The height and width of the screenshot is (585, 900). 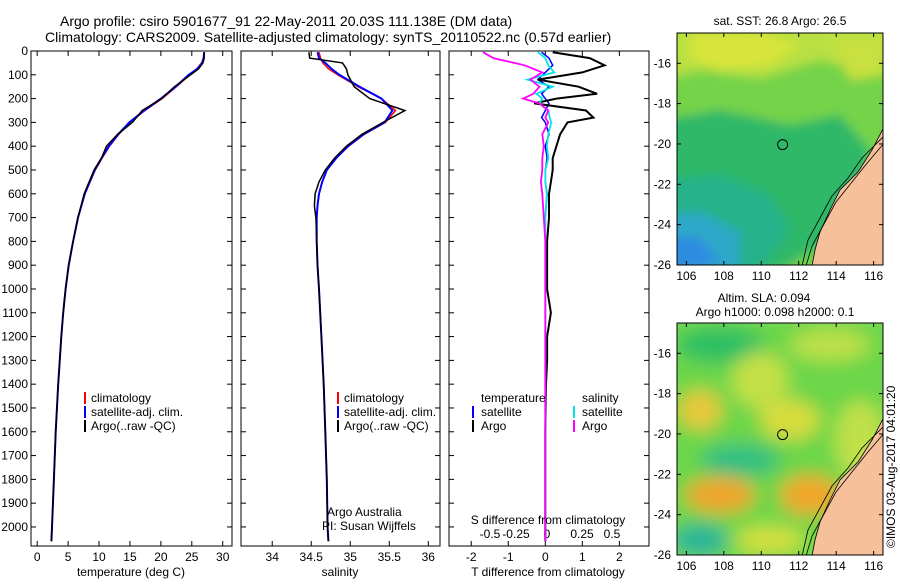 I want to click on legend-label-s-argo: Argo, so click(x=595, y=426).